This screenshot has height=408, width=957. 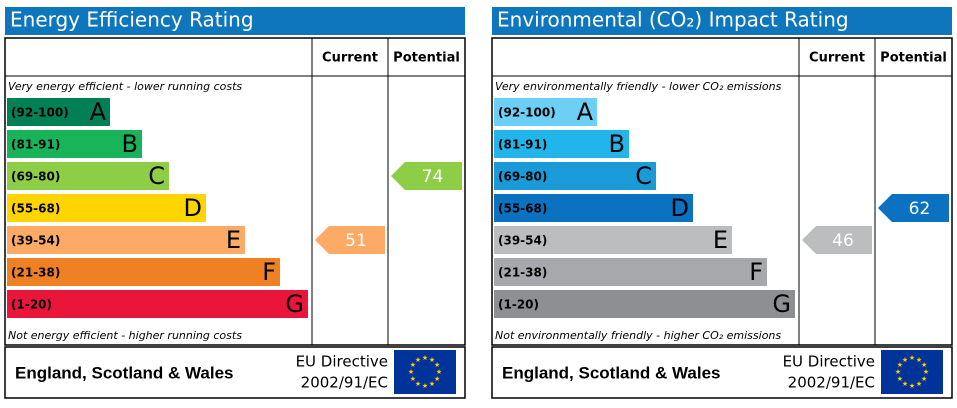 I want to click on panel-title: Energy Efficiency Rating, so click(x=132, y=20).